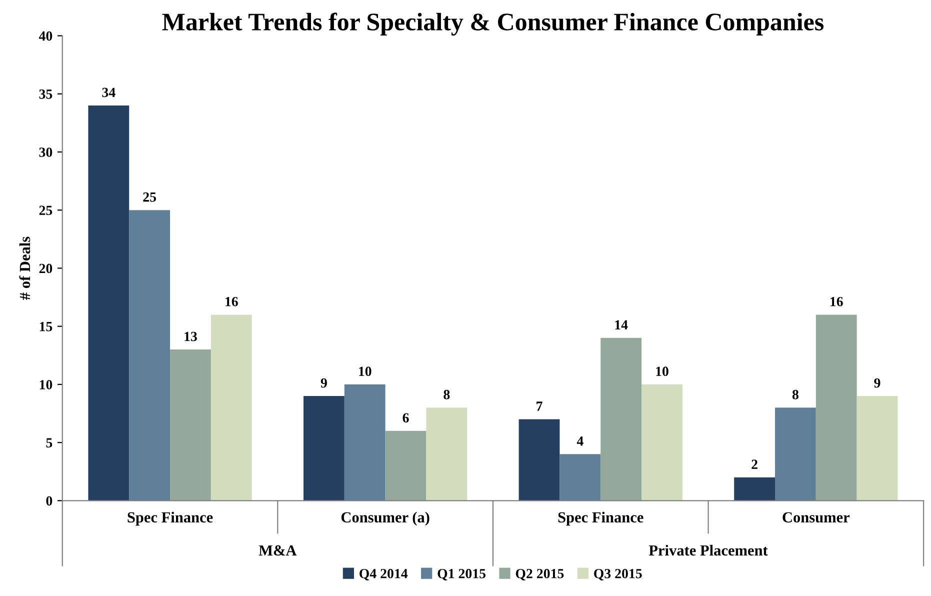  I want to click on data-label: 2, so click(755, 464).